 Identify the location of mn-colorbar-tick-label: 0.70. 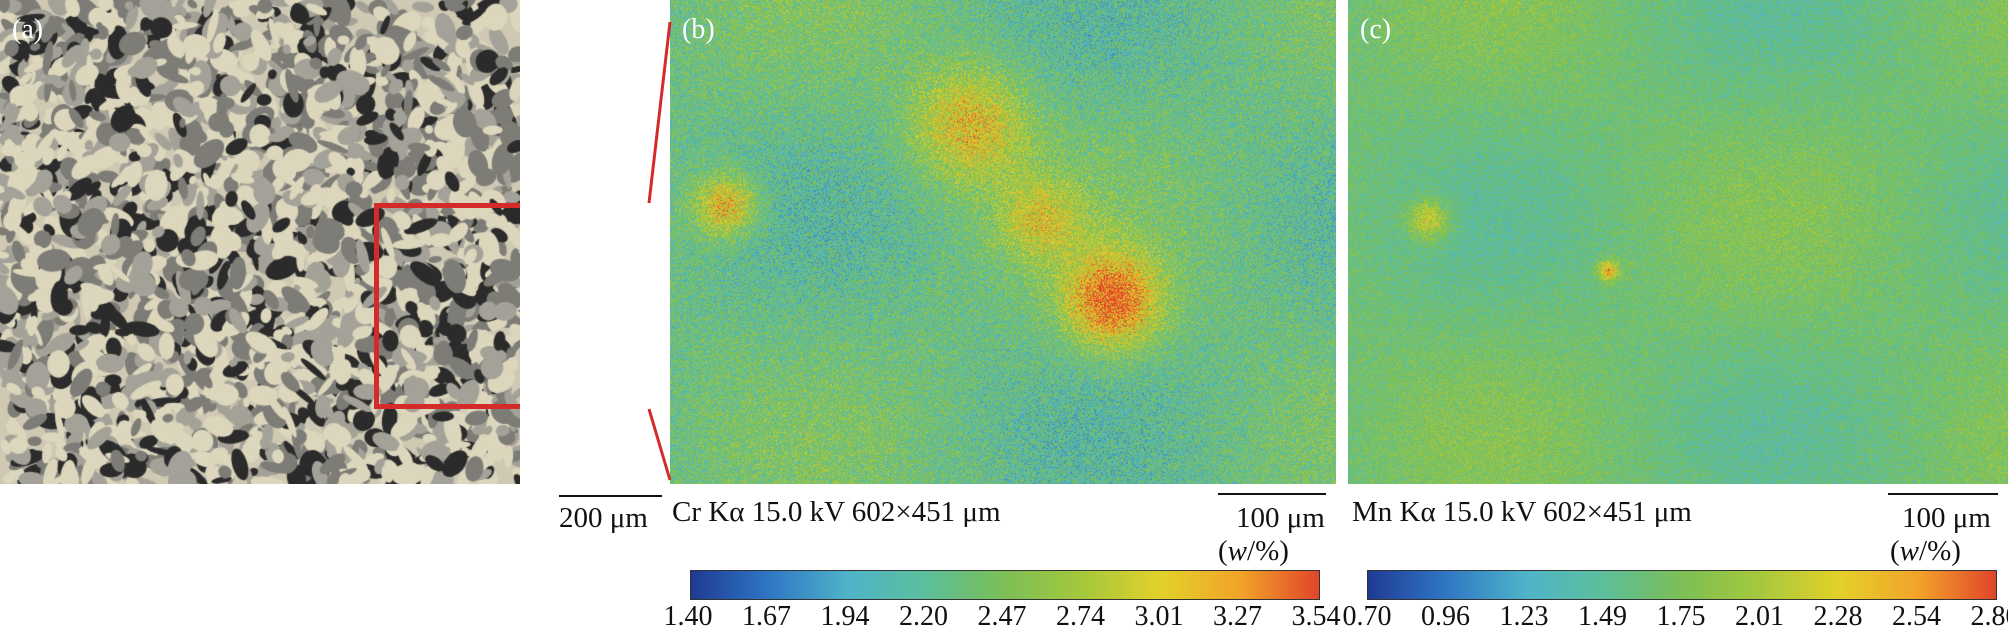
(1367, 617).